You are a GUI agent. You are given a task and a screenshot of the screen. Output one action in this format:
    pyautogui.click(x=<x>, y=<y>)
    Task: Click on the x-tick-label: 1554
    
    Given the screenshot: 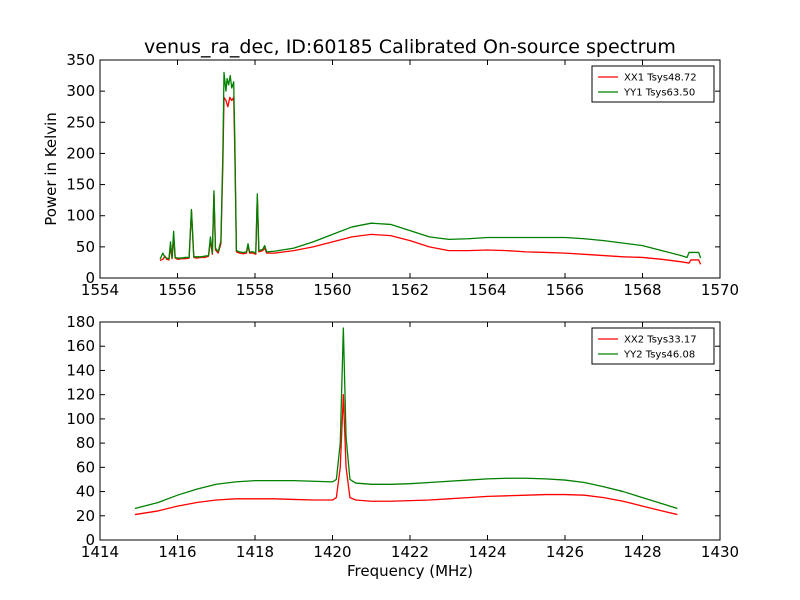 What is the action you would take?
    pyautogui.click(x=100, y=290)
    